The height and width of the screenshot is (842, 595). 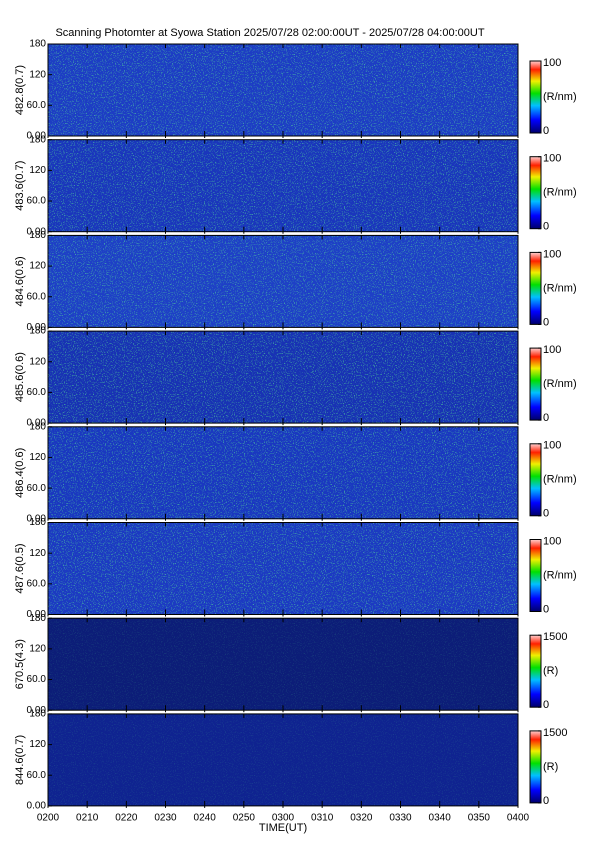 What do you see at coordinates (20, 90) in the screenshot?
I see `y-axis-label: 482.8(0.7)` at bounding box center [20, 90].